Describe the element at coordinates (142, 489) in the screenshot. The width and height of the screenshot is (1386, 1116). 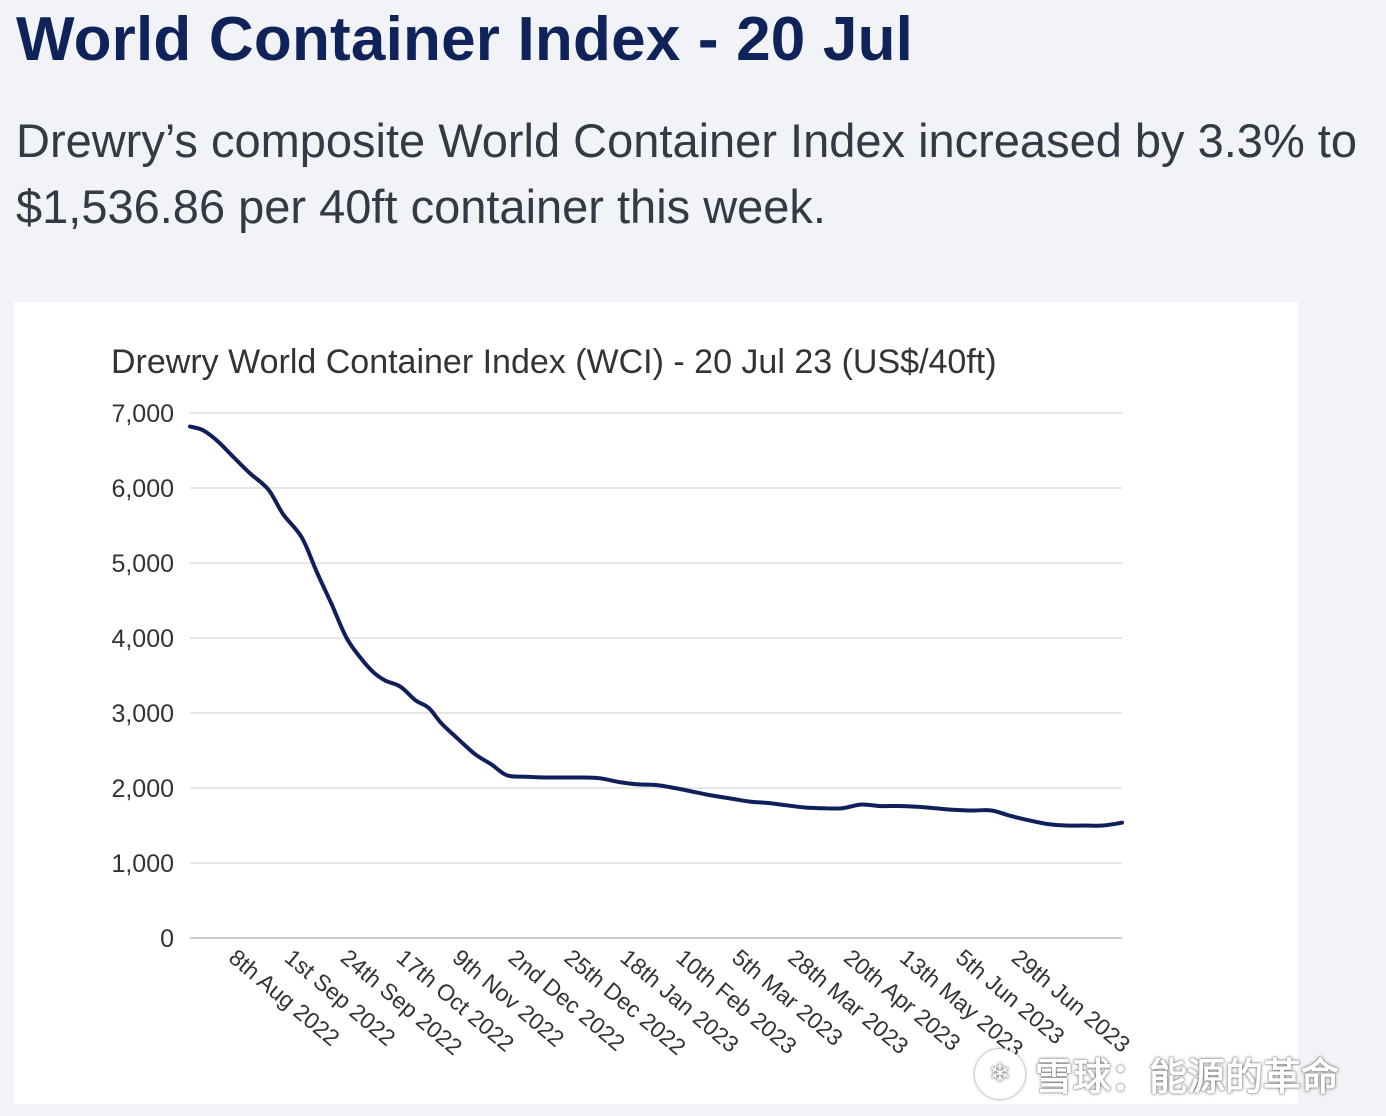
I see `y-tick-label: 6,000` at that location.